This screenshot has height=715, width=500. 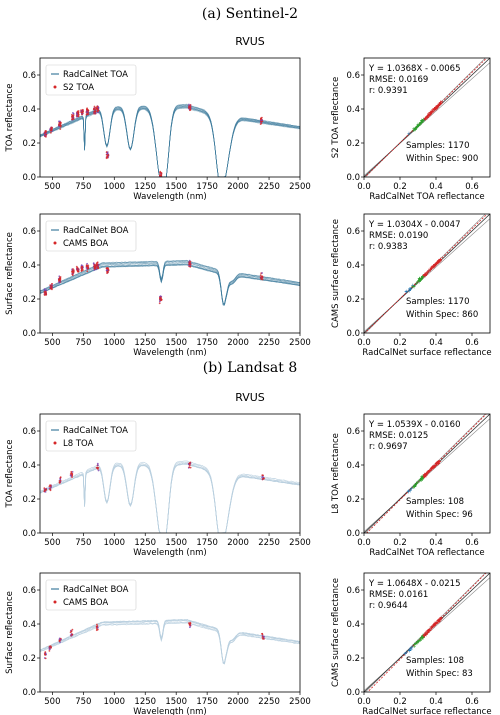 What do you see at coordinates (55, 443) in the screenshot?
I see `legend-marker-sensor` at bounding box center [55, 443].